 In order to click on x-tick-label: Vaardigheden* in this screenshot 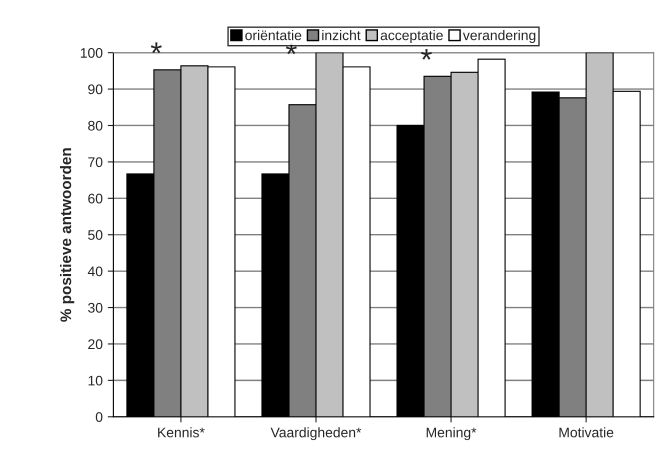, I will do `click(316, 433)`.